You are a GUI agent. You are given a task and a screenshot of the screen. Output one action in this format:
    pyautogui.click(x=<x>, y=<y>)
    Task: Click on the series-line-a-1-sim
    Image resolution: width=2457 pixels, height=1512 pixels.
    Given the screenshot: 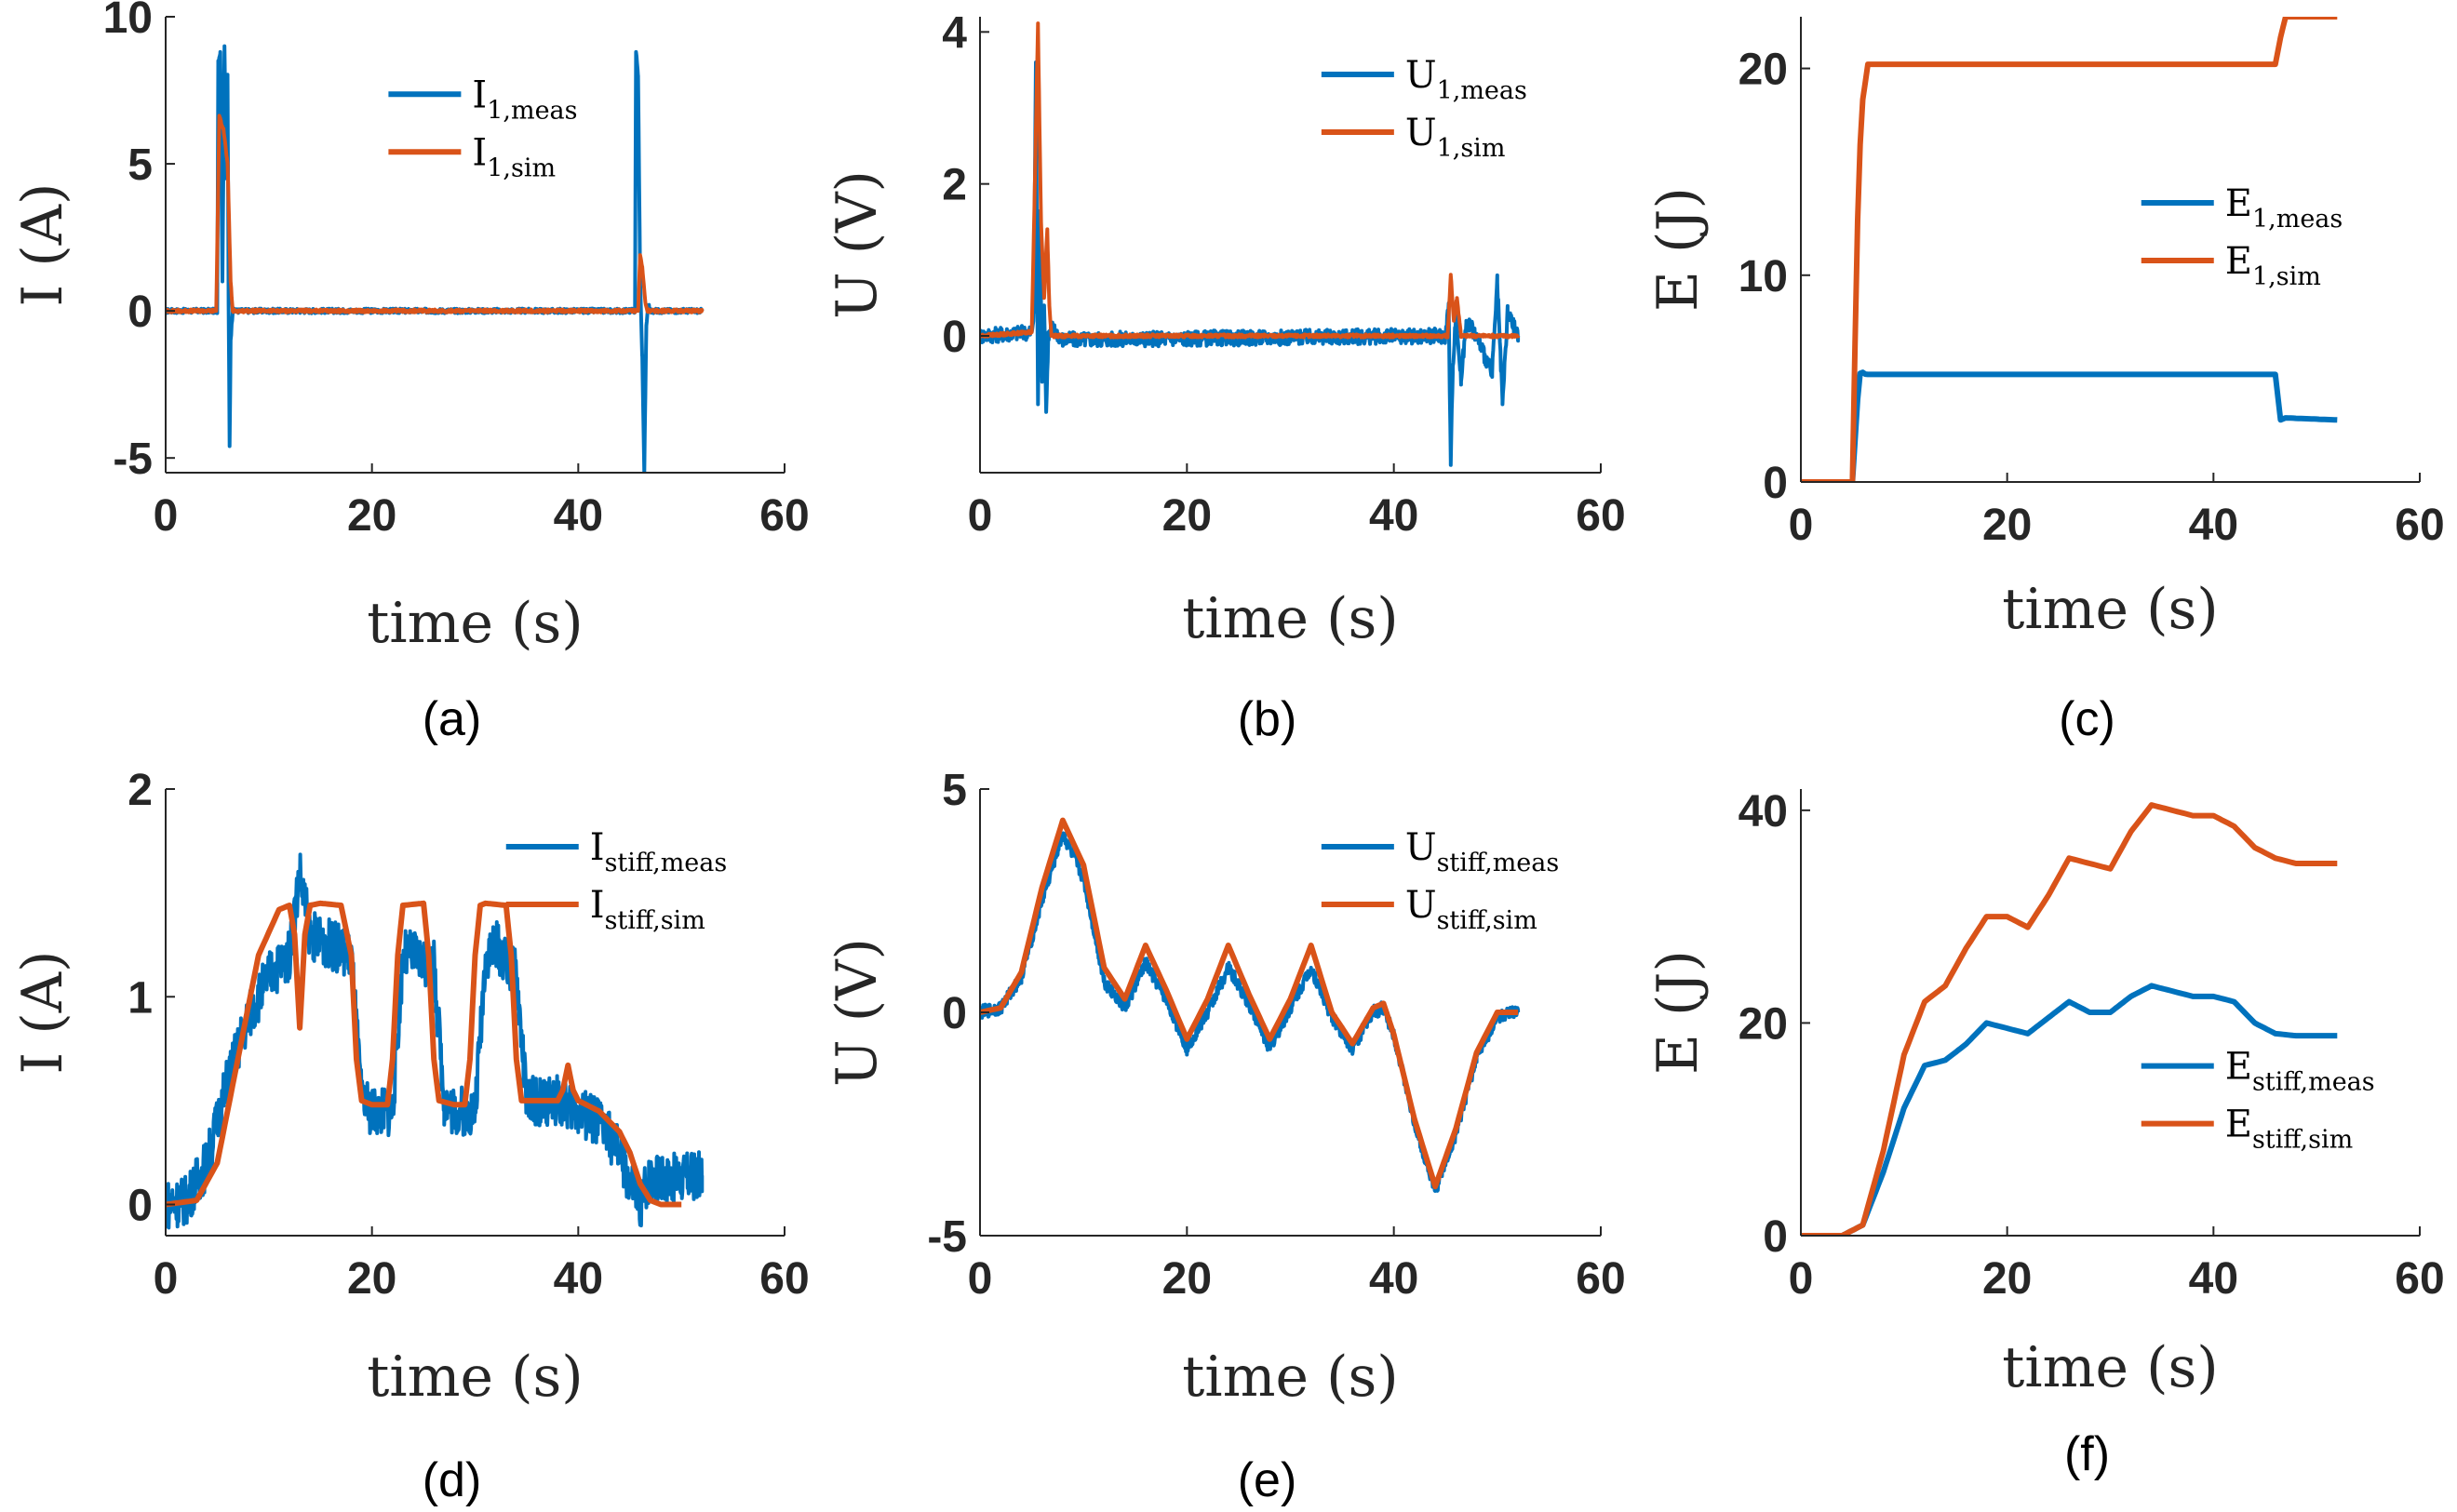 What is the action you would take?
    pyautogui.click(x=435, y=214)
    